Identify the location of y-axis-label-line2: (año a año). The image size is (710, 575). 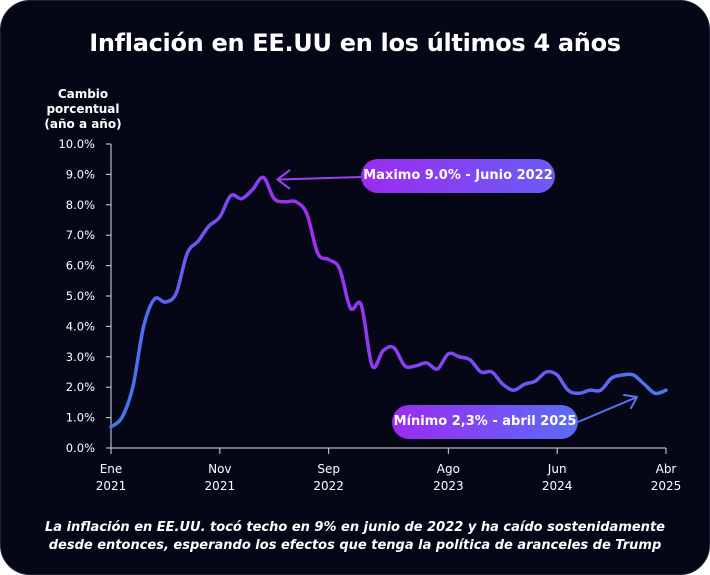
(83, 124).